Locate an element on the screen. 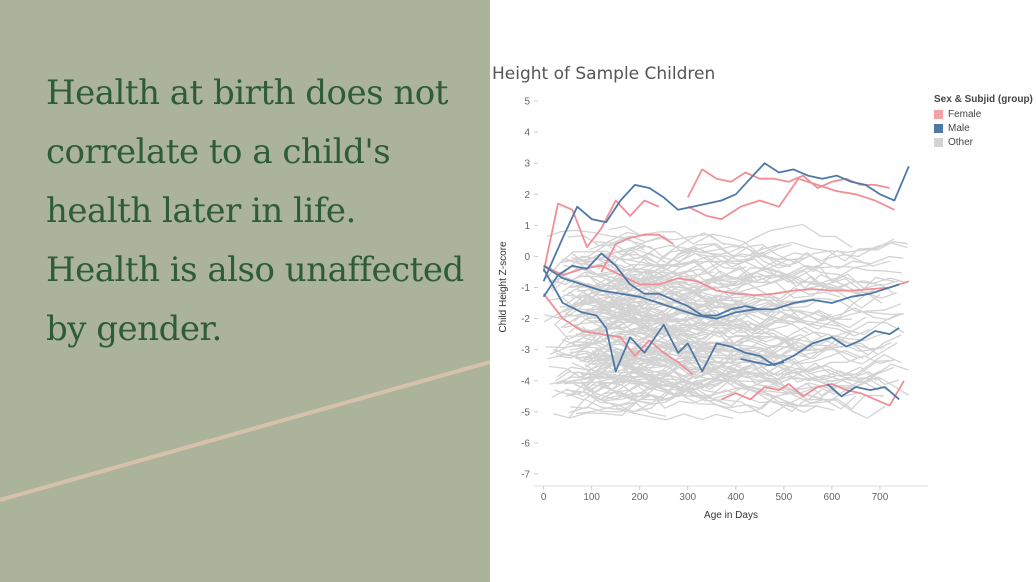 This screenshot has height=582, width=1036. legend-item-other: Other is located at coordinates (983, 142).